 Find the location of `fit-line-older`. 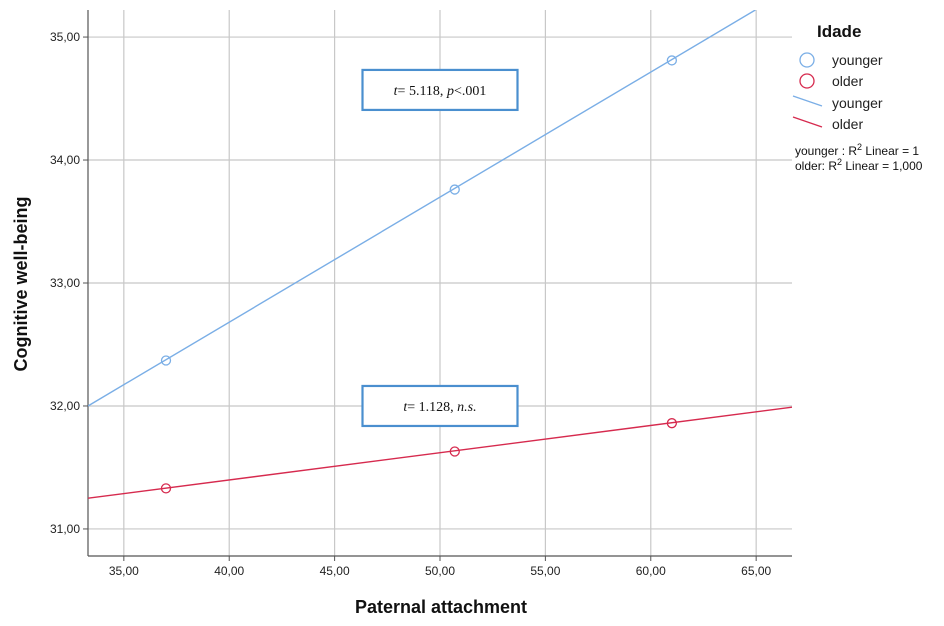

fit-line-older is located at coordinates (440, 452).